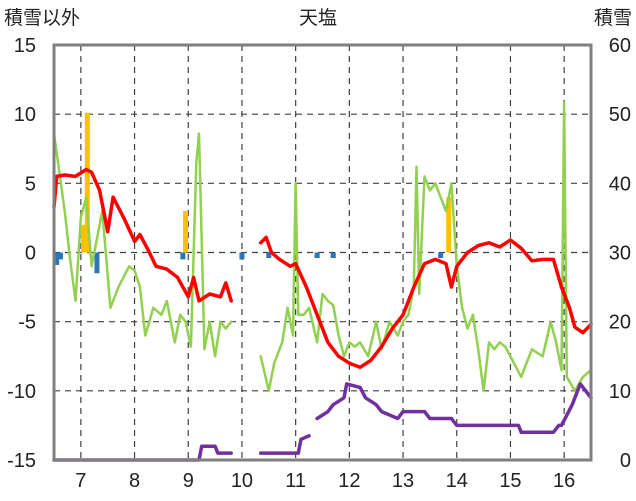 Image resolution: width=636 pixels, height=501 pixels. I want to click on left-tick-label: 5, so click(30, 184).